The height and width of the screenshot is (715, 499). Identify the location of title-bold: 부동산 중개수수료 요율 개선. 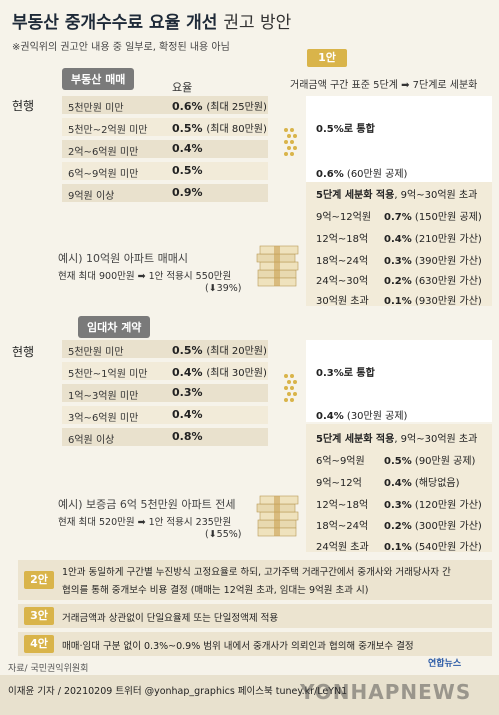
(115, 23).